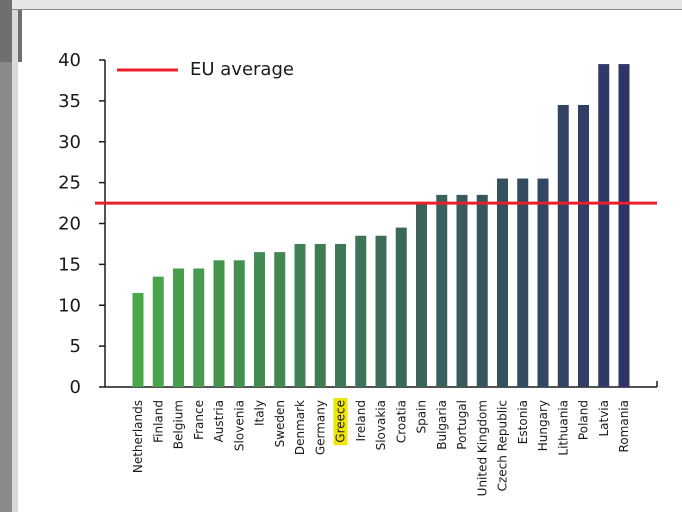  I want to click on x-label-lithuania: Lithuania, so click(563, 428).